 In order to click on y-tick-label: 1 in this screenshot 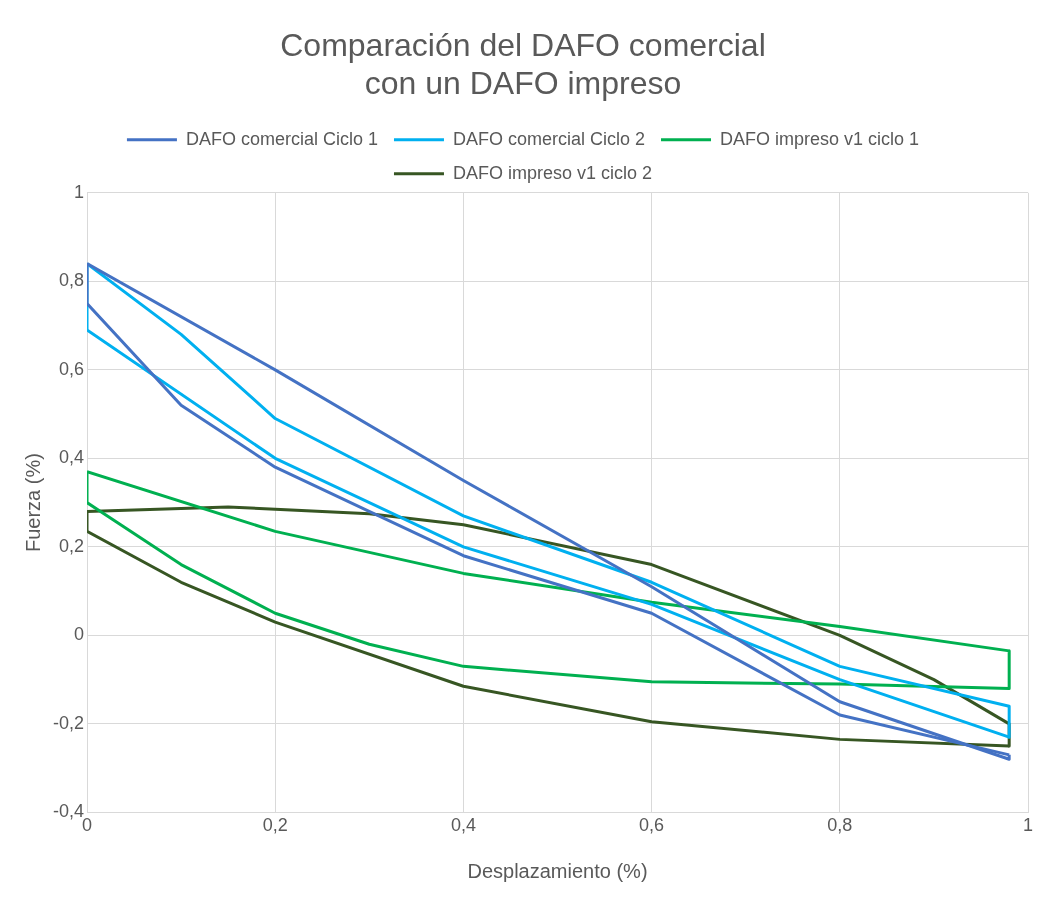, I will do `click(79, 191)`.